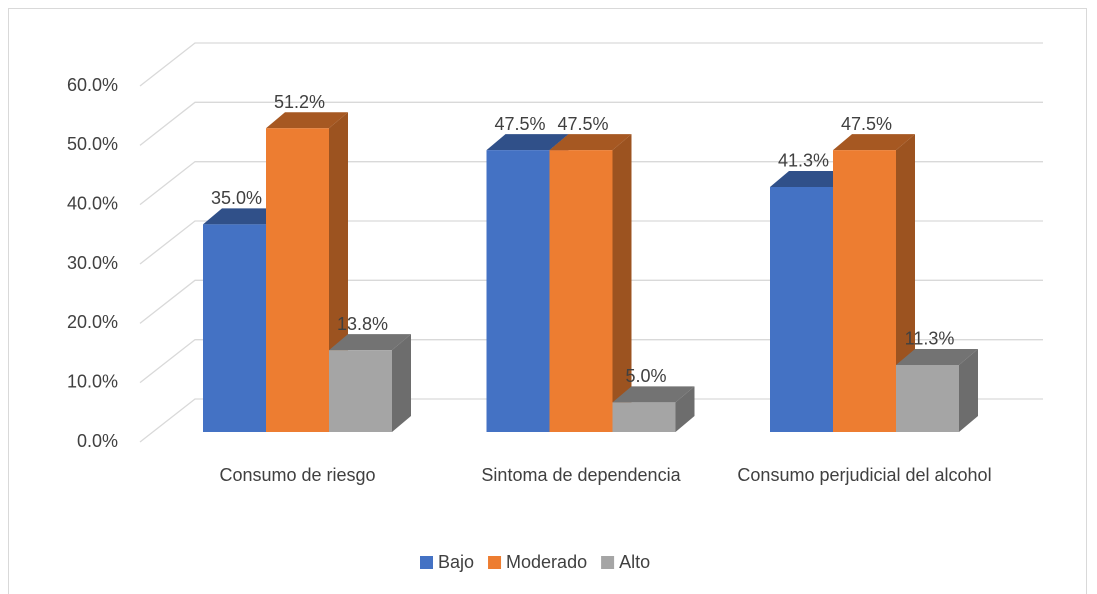  I want to click on data-label: 41.3%, so click(803, 161).